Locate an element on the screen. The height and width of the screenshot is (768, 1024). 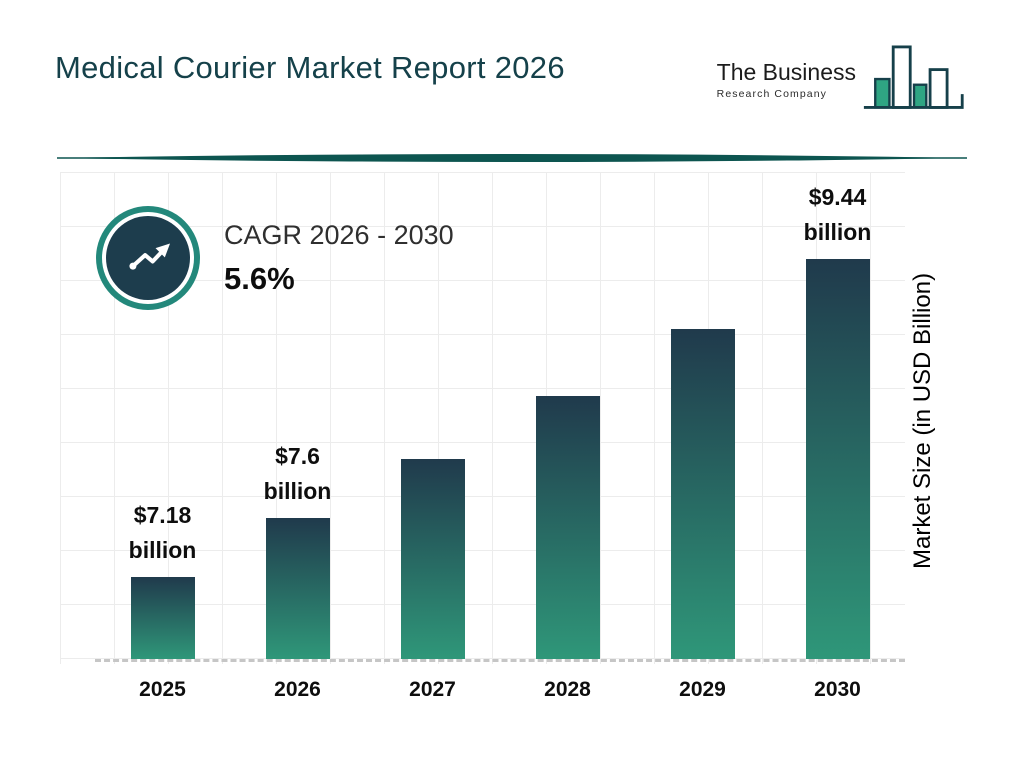
bar-value-label-2030: $9.44 billion is located at coordinates (838, 214).